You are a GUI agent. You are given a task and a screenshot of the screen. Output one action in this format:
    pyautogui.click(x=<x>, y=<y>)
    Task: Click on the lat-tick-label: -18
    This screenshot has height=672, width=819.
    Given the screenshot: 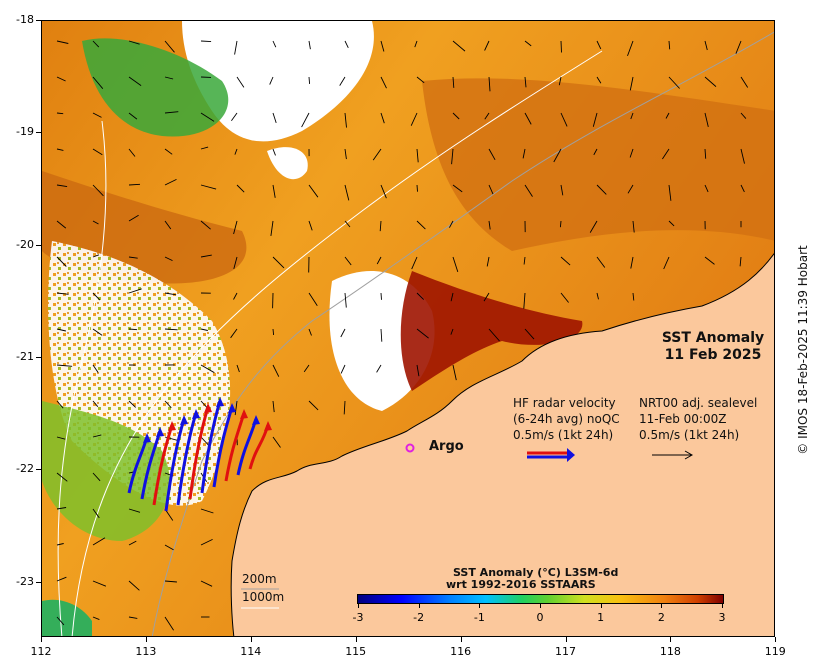 What is the action you would take?
    pyautogui.click(x=25, y=19)
    